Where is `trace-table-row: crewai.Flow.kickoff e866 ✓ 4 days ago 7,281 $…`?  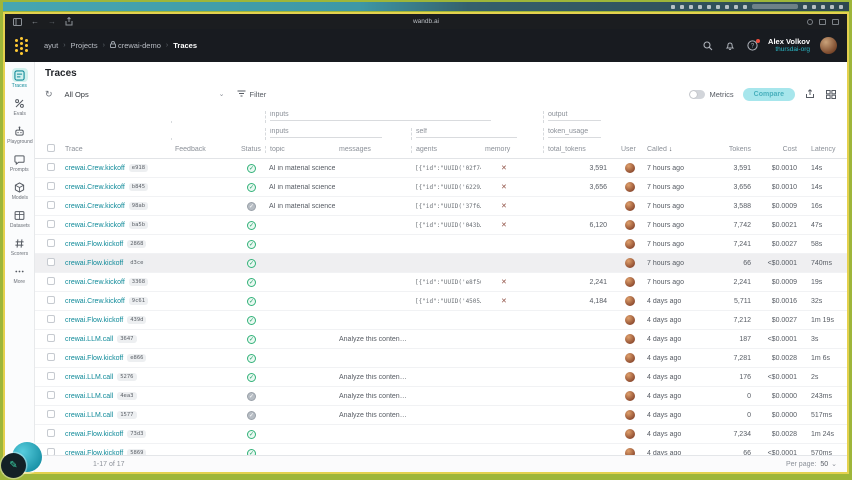
trace-table-row: crewai.Flow.kickoff e866 ✓ 4 days ago 7,281 $… is located at coordinates (441, 358).